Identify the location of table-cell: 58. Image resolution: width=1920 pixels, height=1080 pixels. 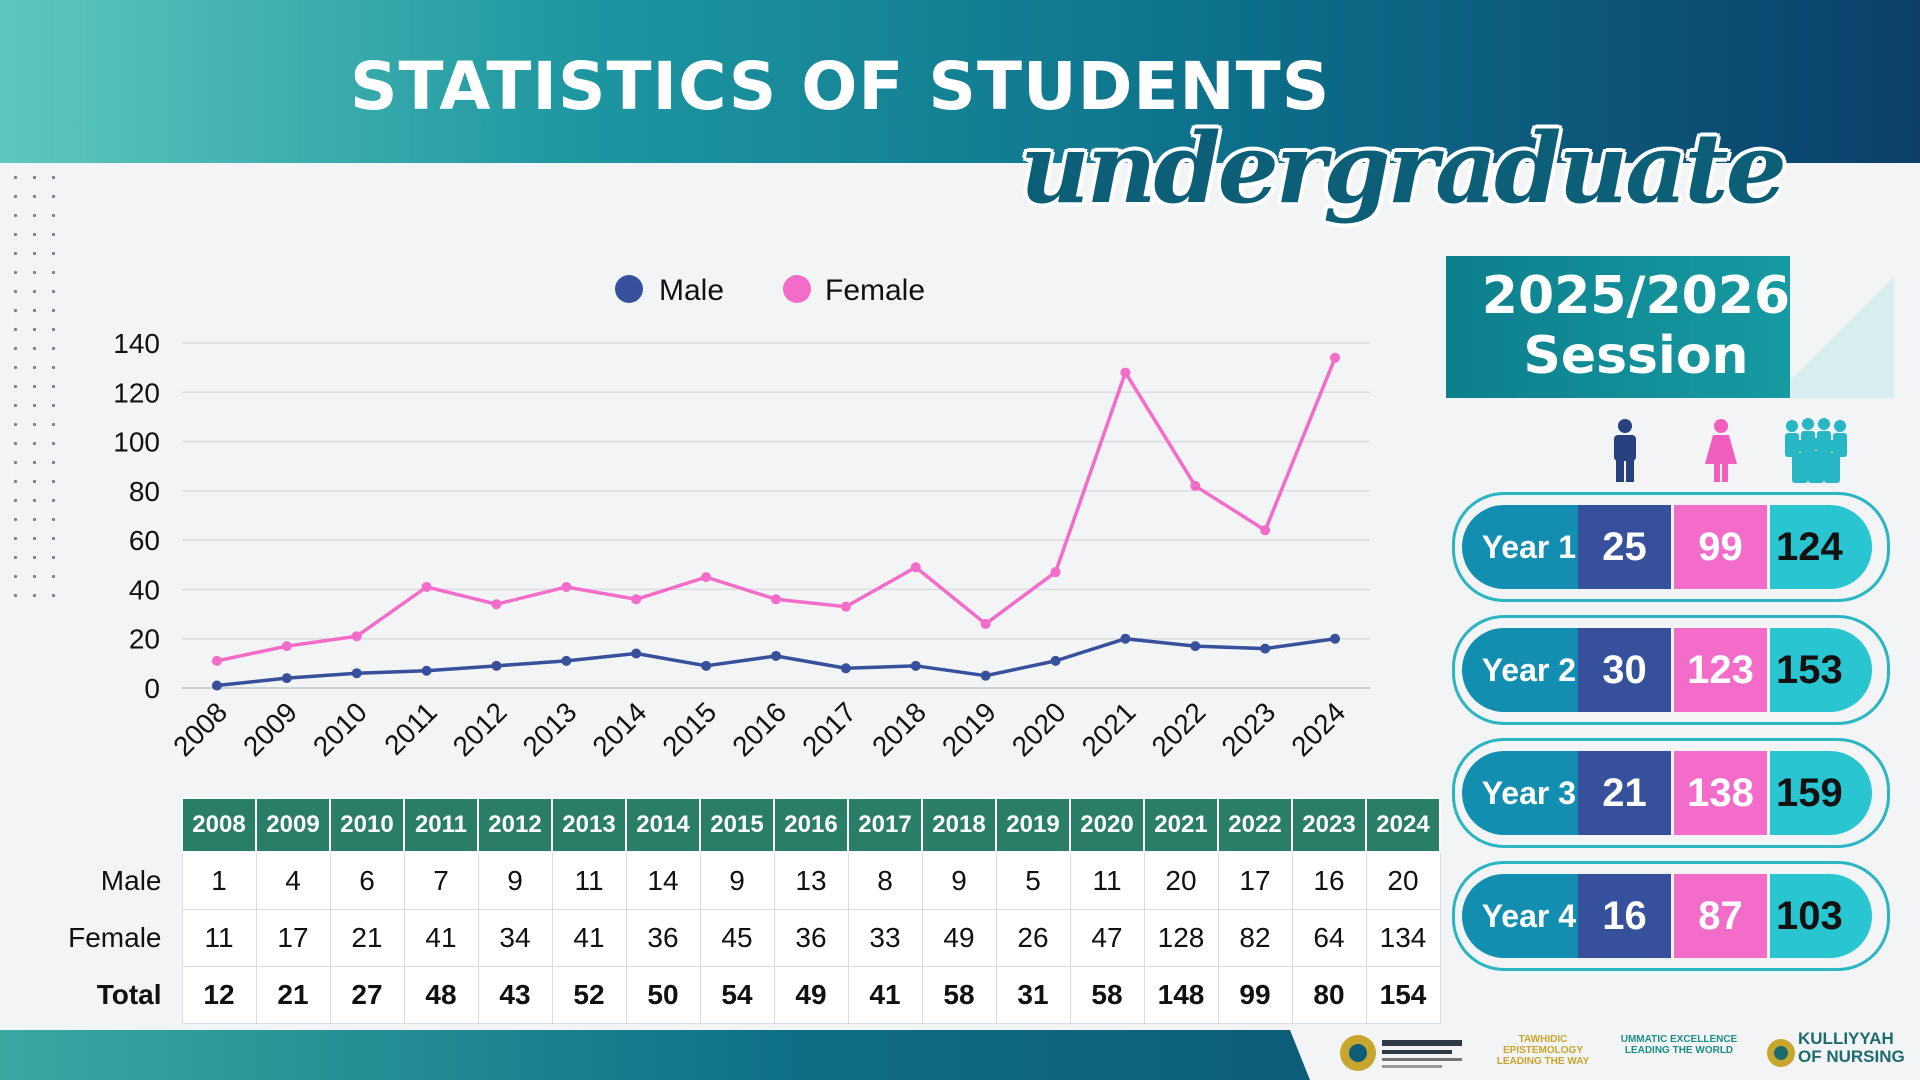
(1107, 995).